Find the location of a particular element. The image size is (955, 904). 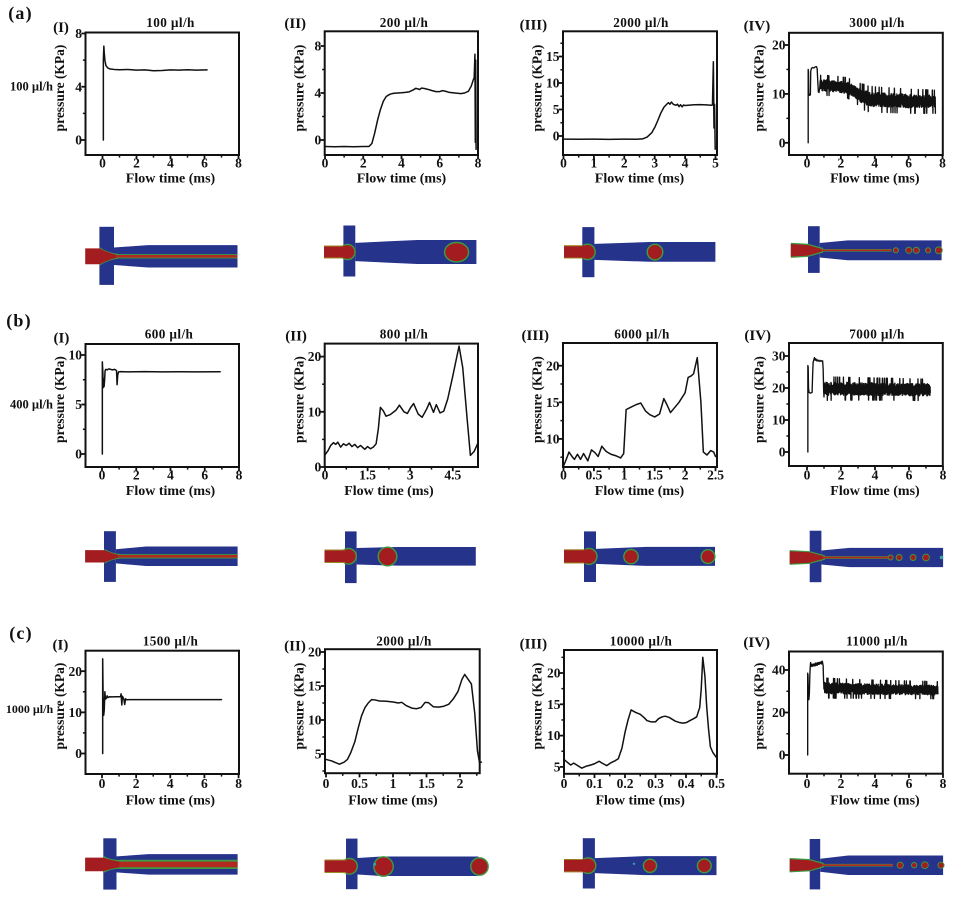

svg-text: 0.1 is located at coordinates (594, 783).